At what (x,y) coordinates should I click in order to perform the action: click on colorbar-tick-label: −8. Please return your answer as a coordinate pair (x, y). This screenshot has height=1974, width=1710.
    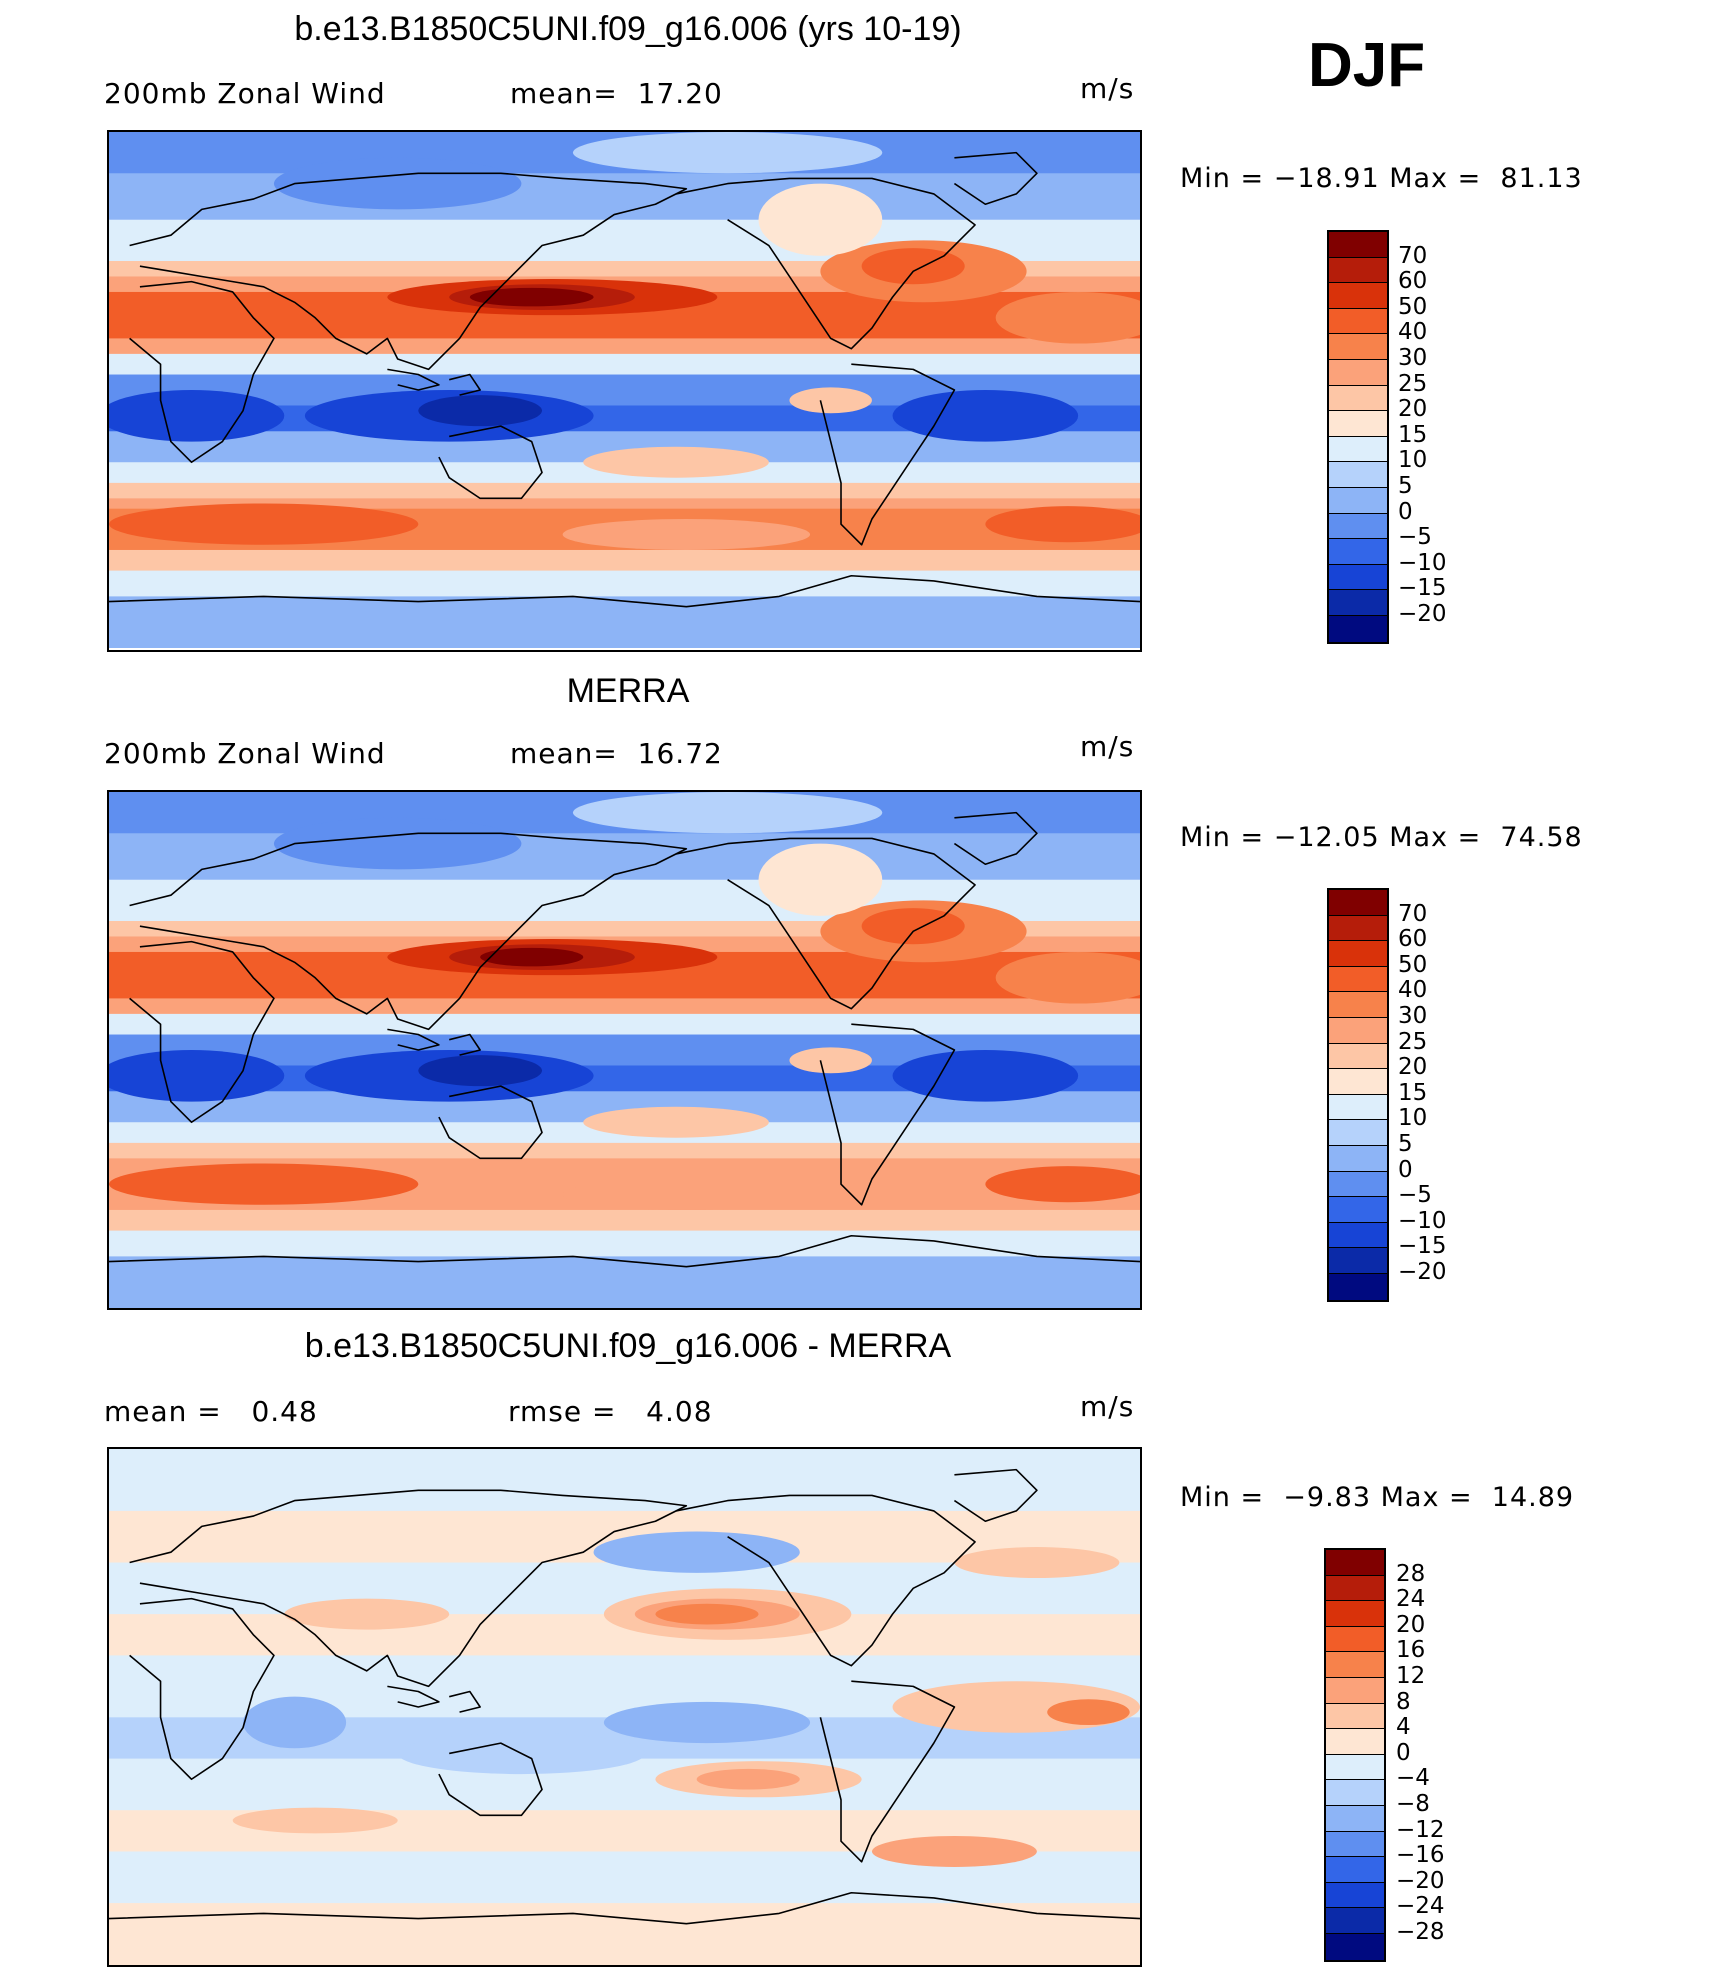
    Looking at the image, I should click on (1413, 1804).